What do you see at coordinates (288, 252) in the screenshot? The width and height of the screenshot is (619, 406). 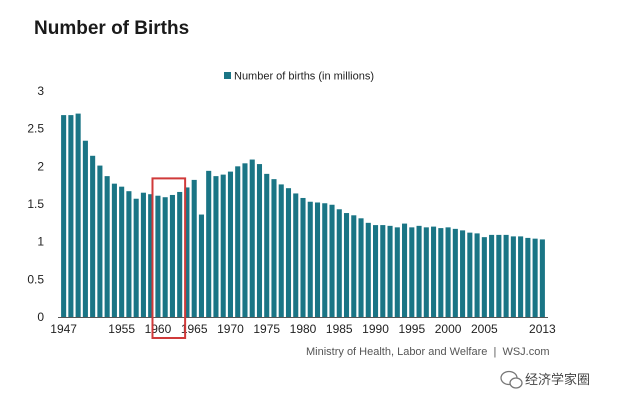 I see `bar-1978` at bounding box center [288, 252].